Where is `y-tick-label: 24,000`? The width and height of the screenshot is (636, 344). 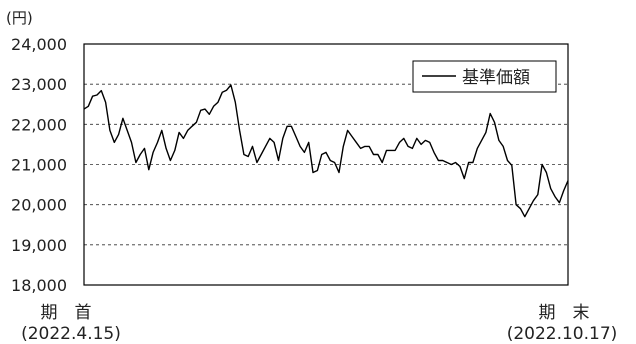 y-tick-label: 24,000 is located at coordinates (39, 44).